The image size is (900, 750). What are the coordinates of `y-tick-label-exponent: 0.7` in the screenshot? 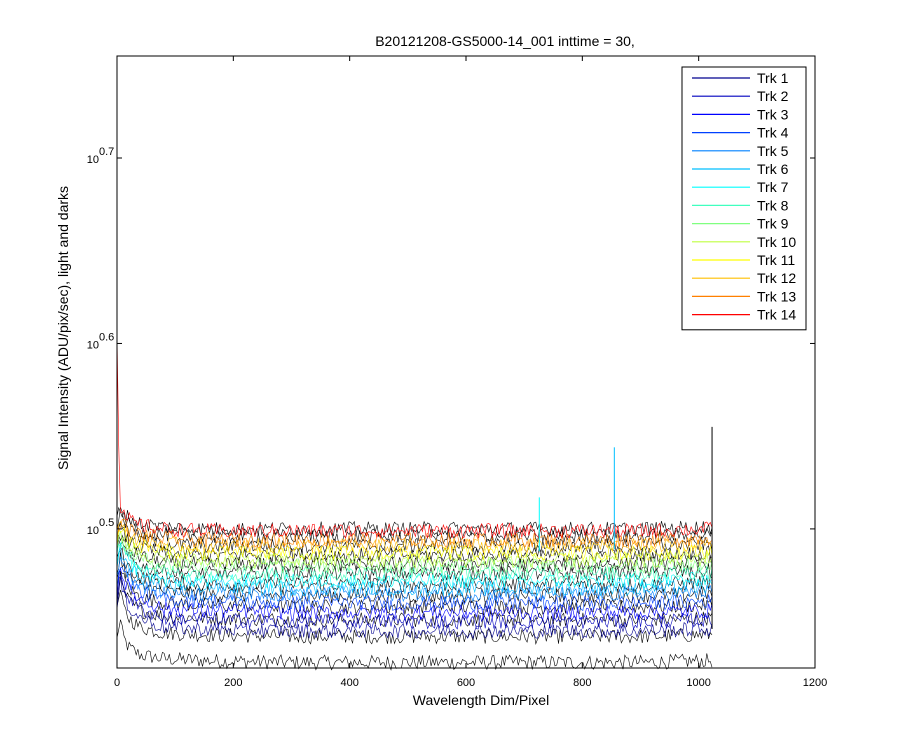 It's located at (106, 152).